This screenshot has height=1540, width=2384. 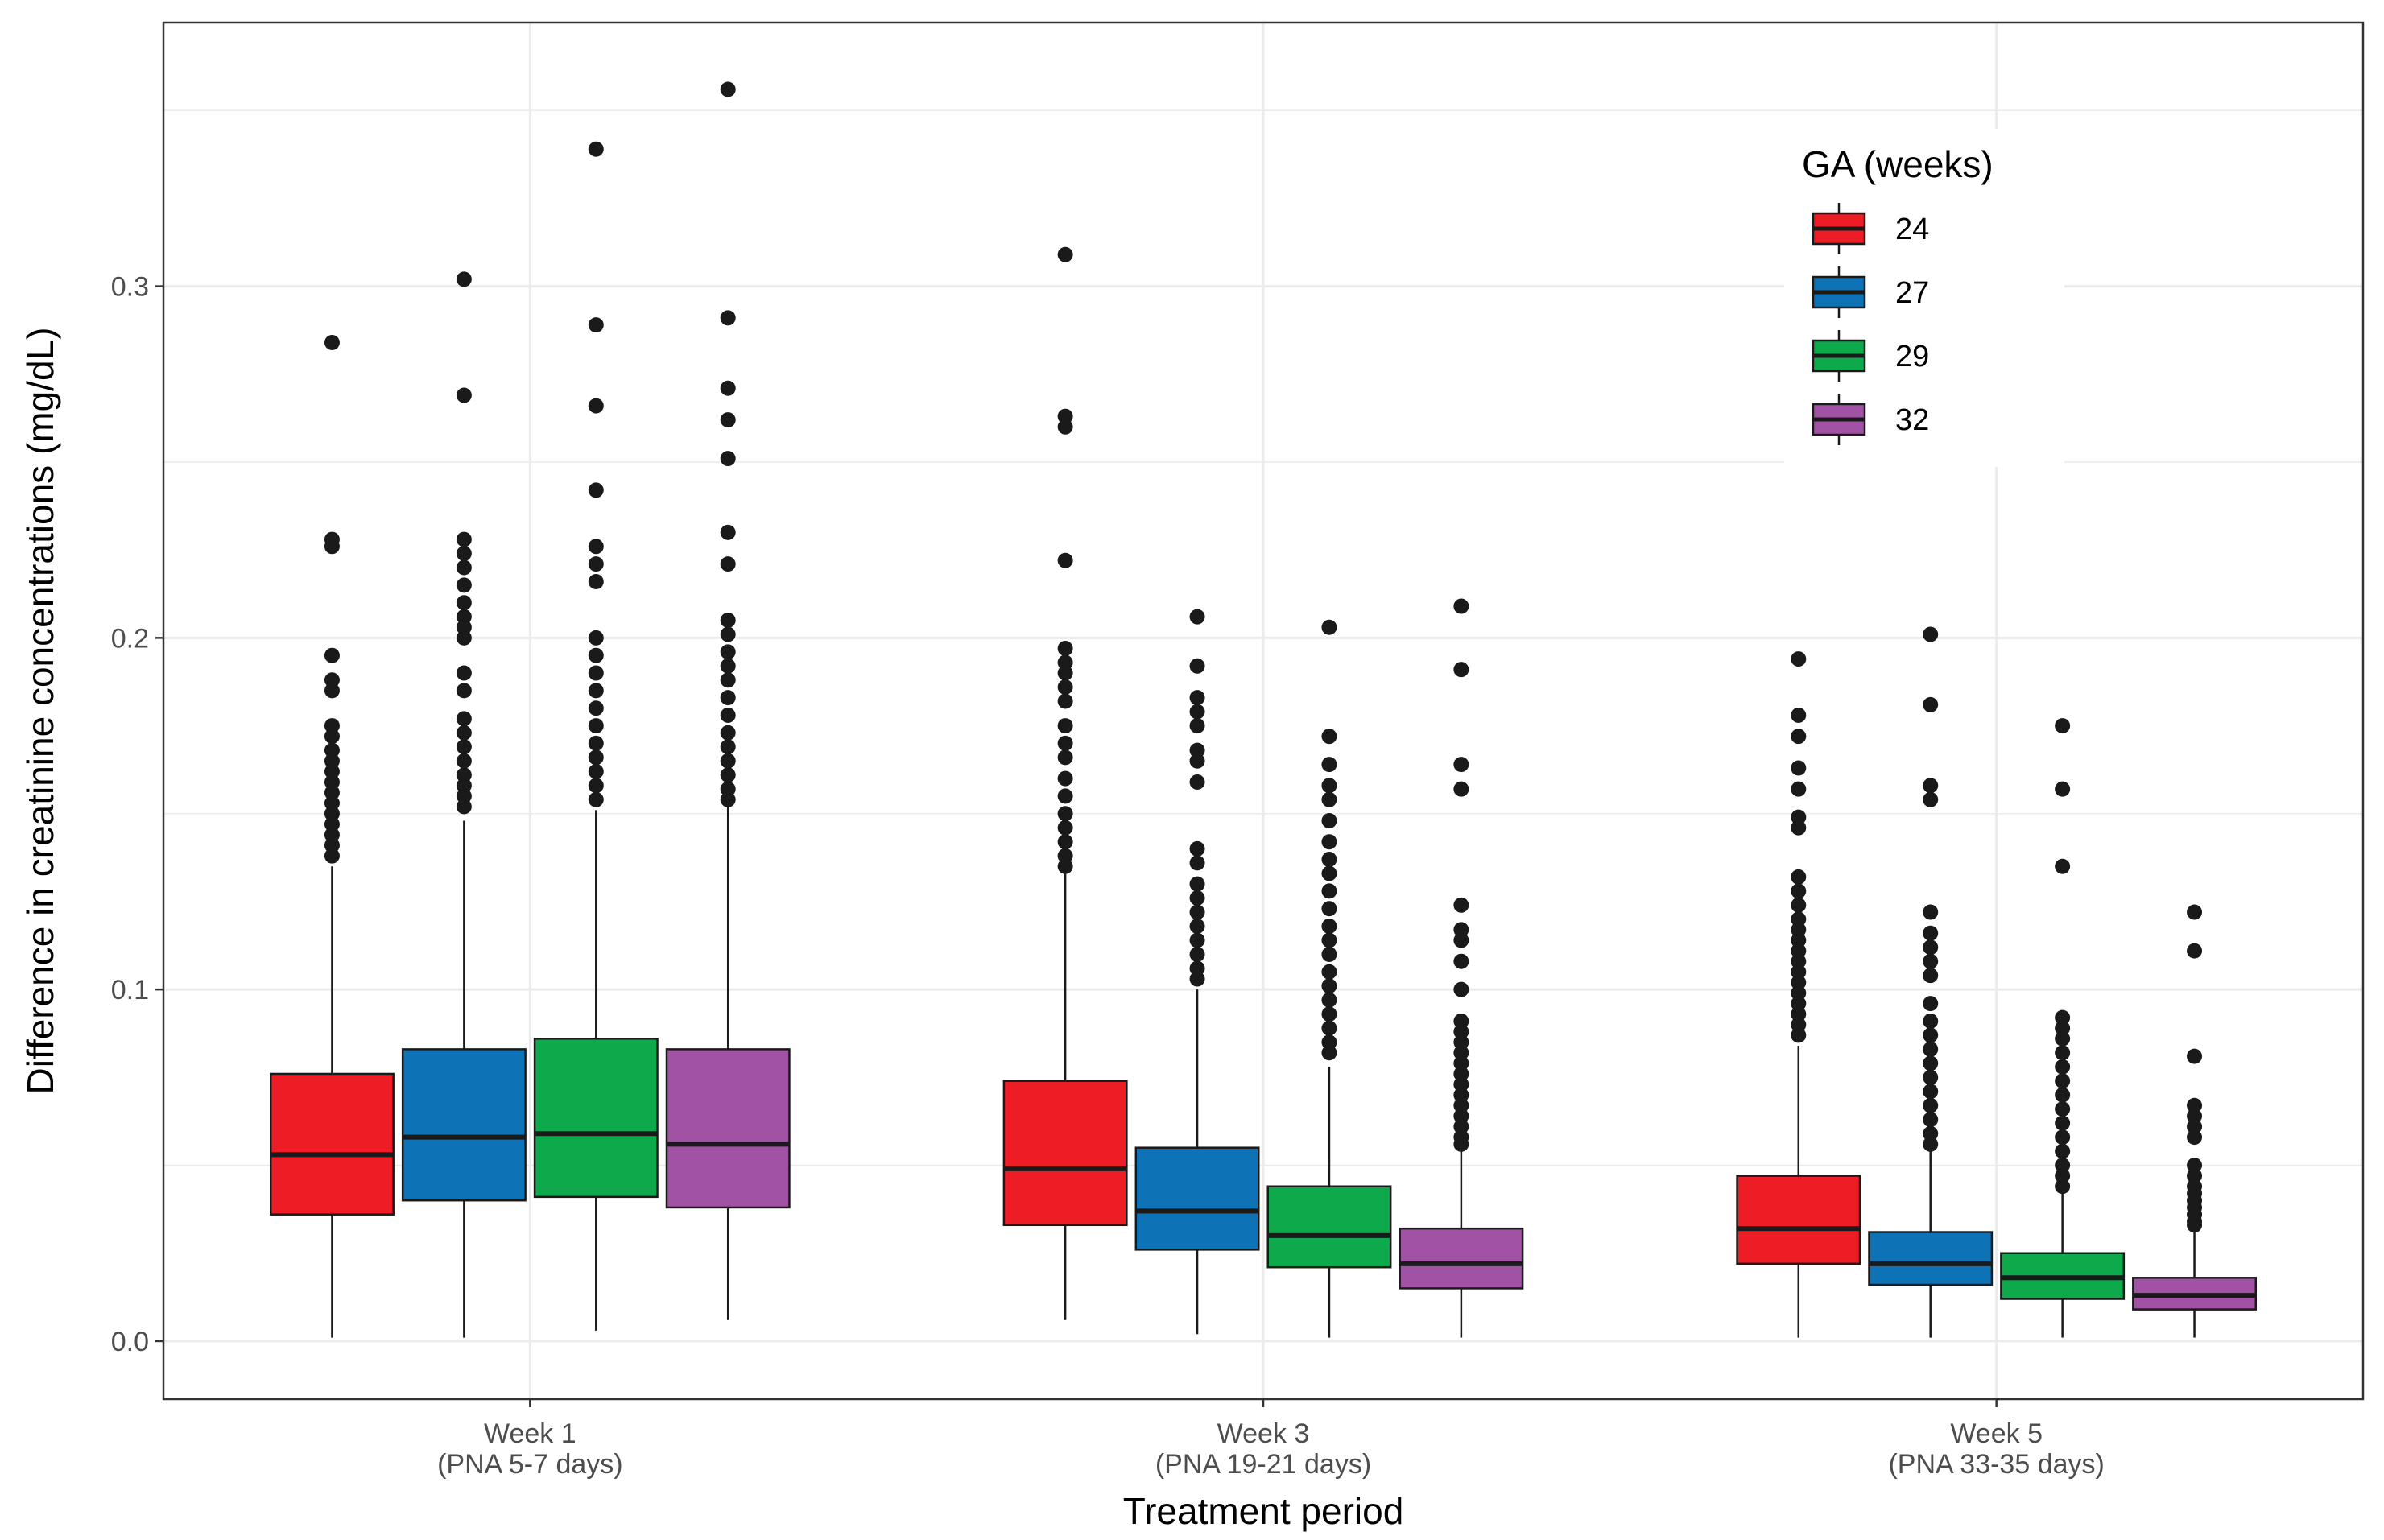 What do you see at coordinates (1898, 164) in the screenshot?
I see `legend-title: GA (weeks)` at bounding box center [1898, 164].